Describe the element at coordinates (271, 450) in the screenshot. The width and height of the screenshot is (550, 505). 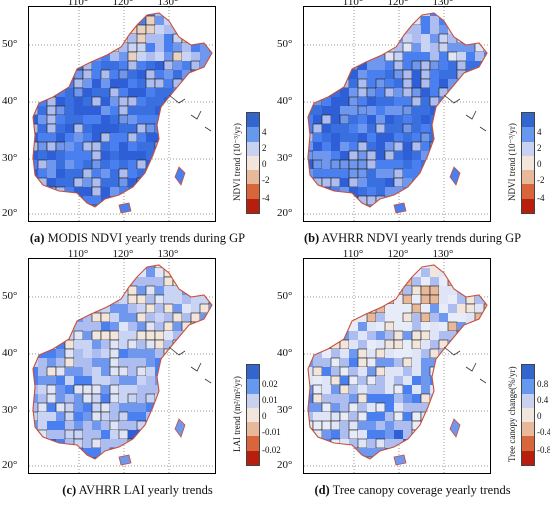
I see `colorbar-tick-label: -0.02` at that location.